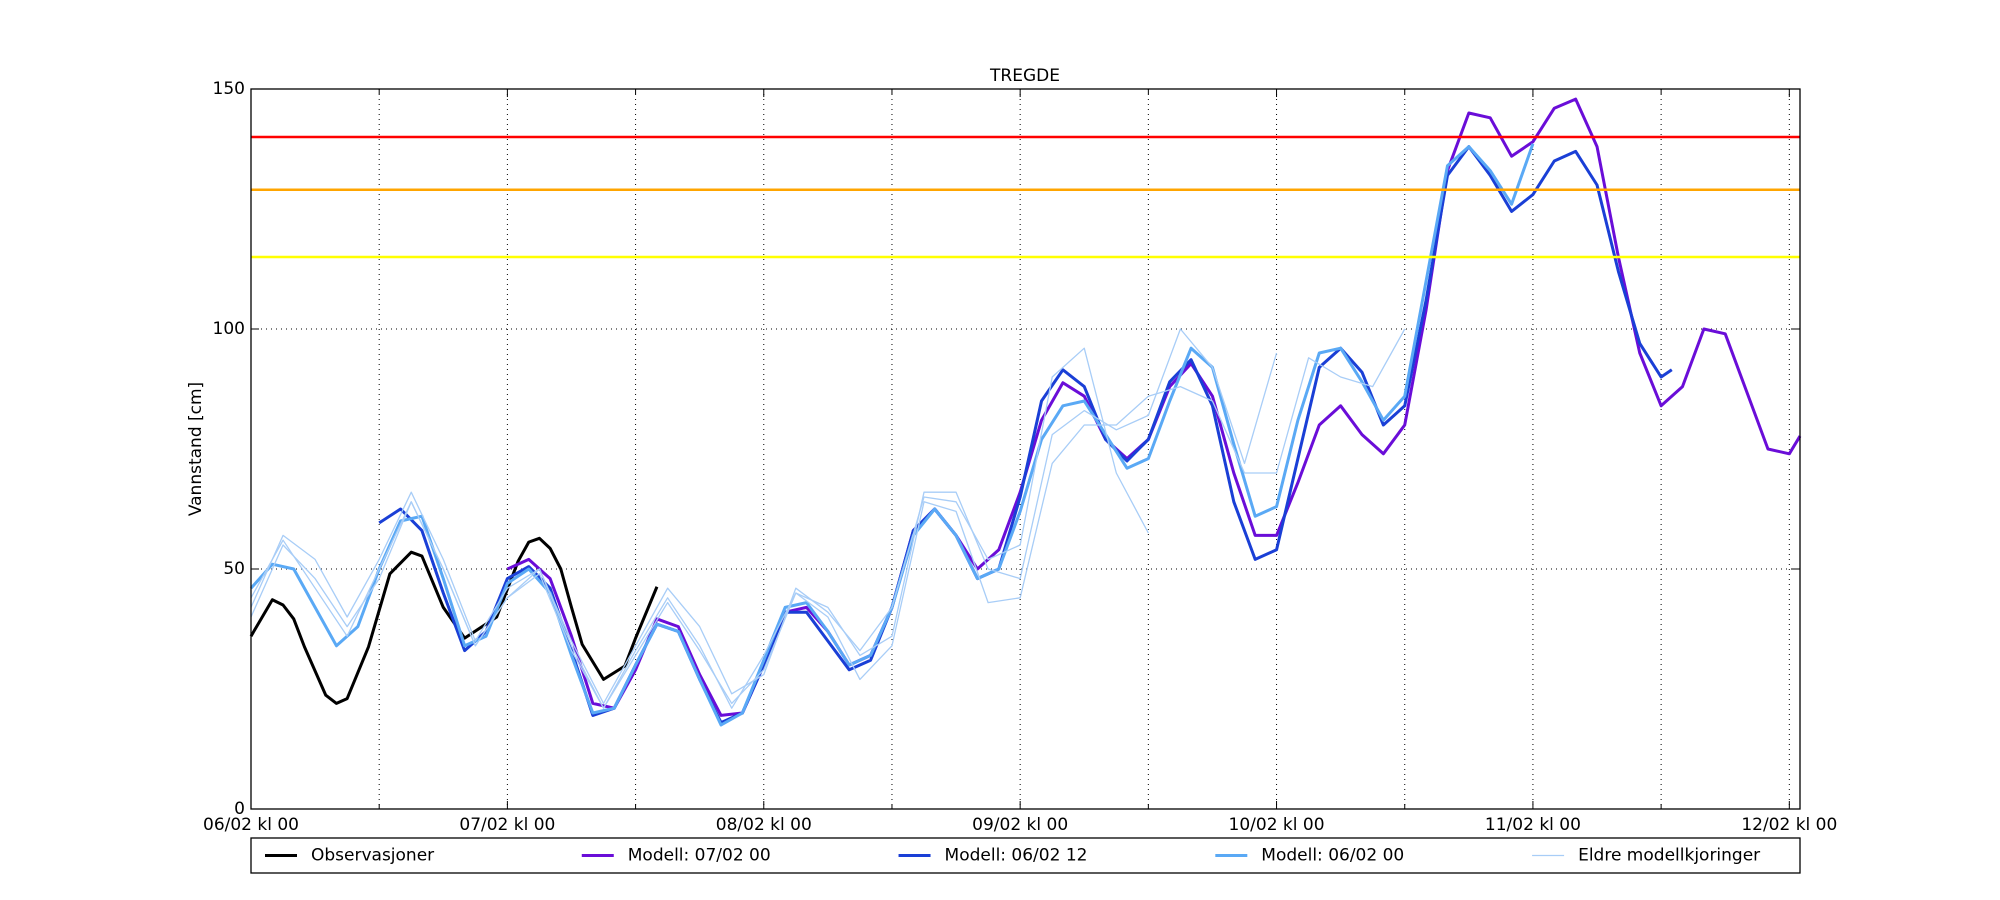 Image resolution: width=2000 pixels, height=900 pixels. Describe the element at coordinates (1024, 76) in the screenshot. I see `chart-title: TREGDE` at that location.